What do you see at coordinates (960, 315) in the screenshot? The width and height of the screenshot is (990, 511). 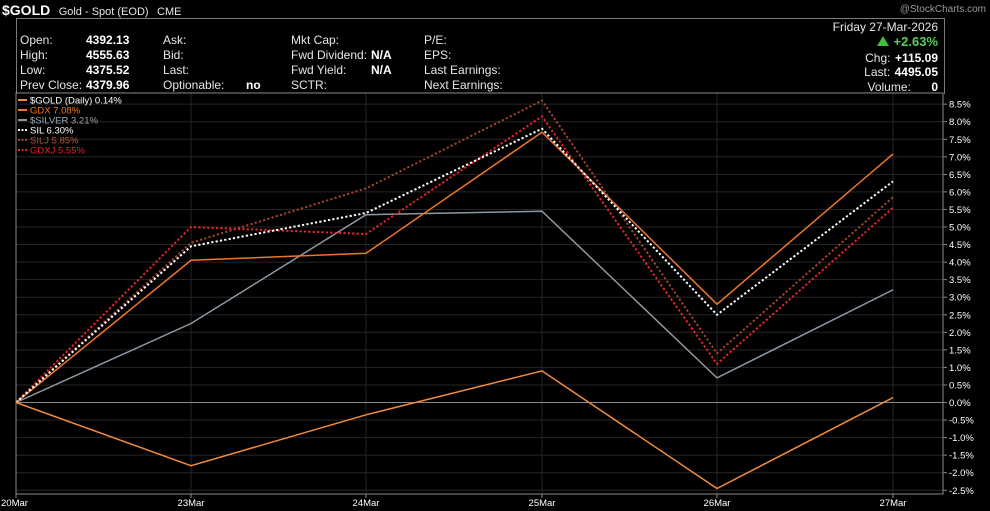 I see `y-tick-label: 2.5%` at bounding box center [960, 315].